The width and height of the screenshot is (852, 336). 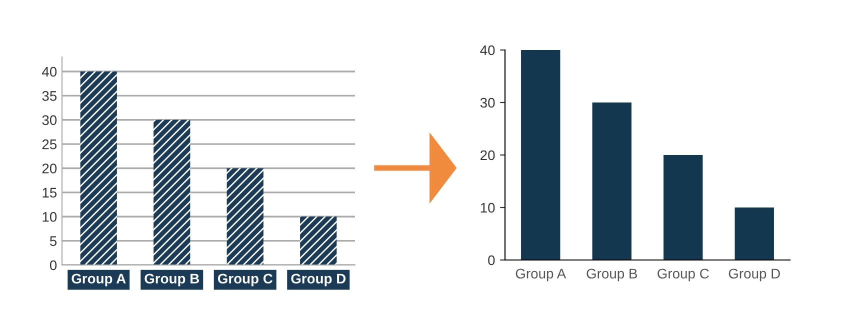 I want to click on y-tick-label: 15, so click(x=49, y=193).